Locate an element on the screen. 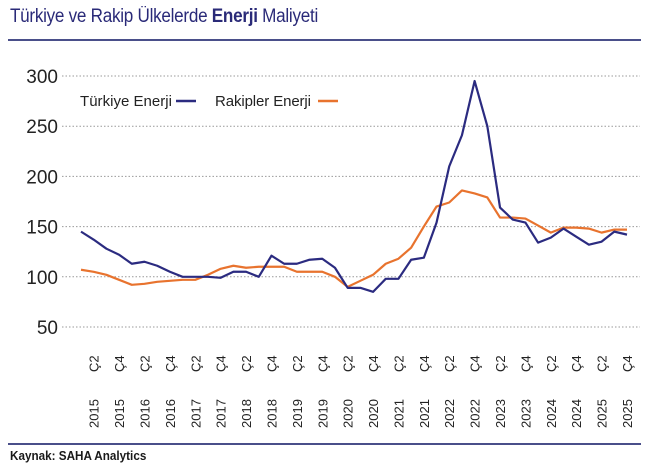 Image resolution: width=649 pixels, height=468 pixels. legend-label: Türkiye Enerji is located at coordinates (126, 101).